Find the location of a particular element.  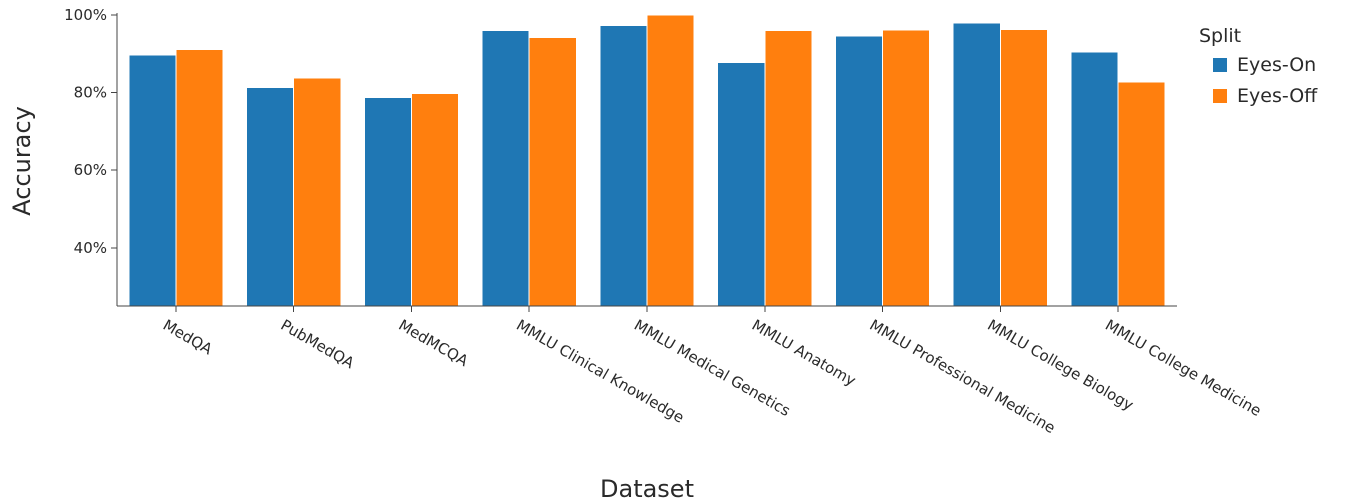

bar-eyes-on-mmlu-college-biology is located at coordinates (976, 164).